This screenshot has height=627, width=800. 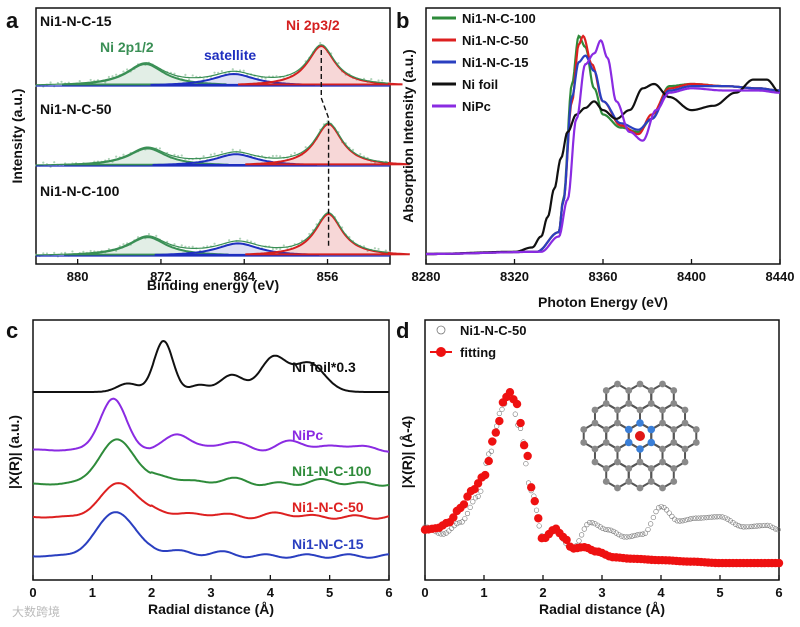 I want to click on panel-b-ylabel: Absorption Intensity (a.u.), so click(x=408, y=135).